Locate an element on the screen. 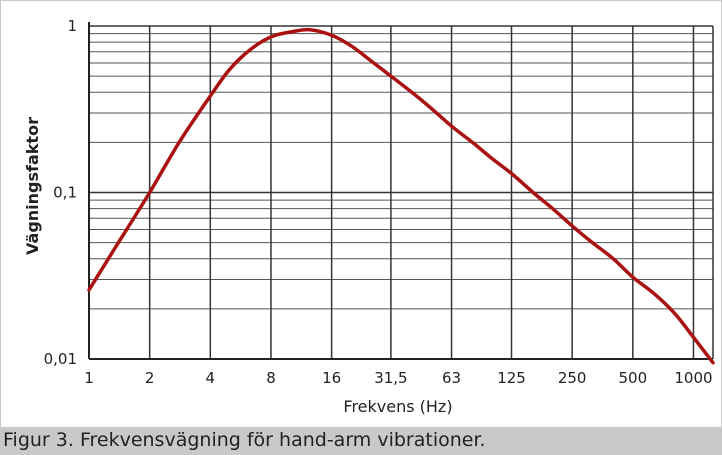 The width and height of the screenshot is (722, 455). y-tick-label: 0,1 is located at coordinates (65, 193).